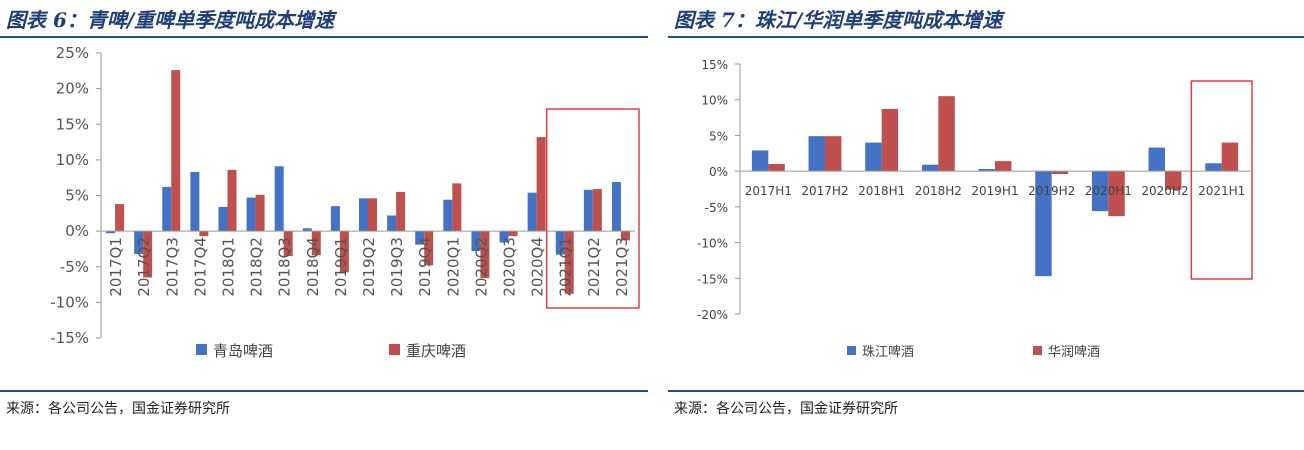  Describe the element at coordinates (144, 267) in the screenshot. I see `x-tick-label: 2017Q2` at that location.